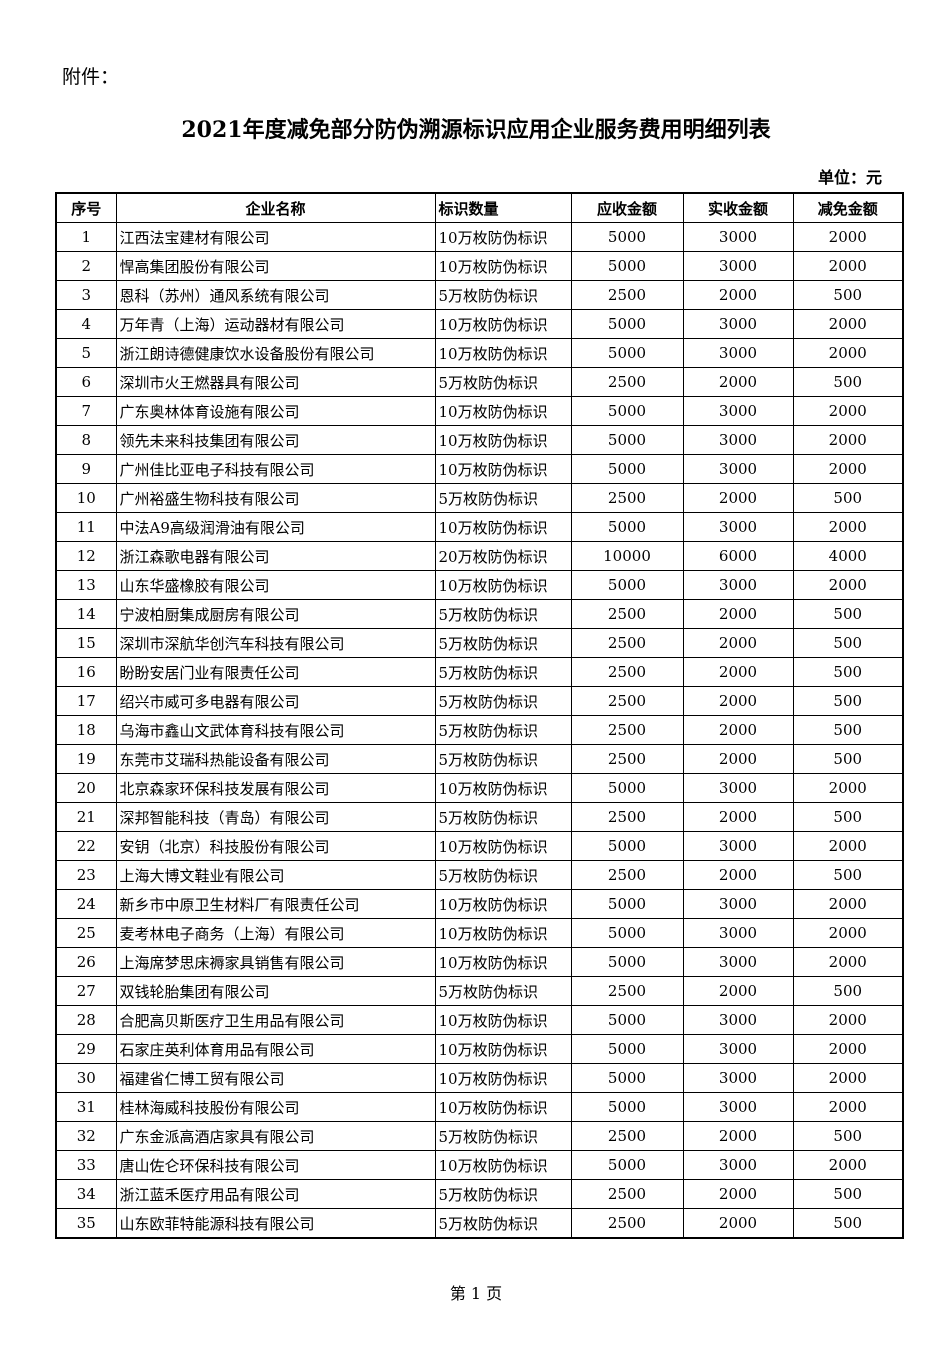 The image size is (952, 1347). What do you see at coordinates (275, 237) in the screenshot?
I see `cell-company: 江西法宝建材有限公司` at bounding box center [275, 237].